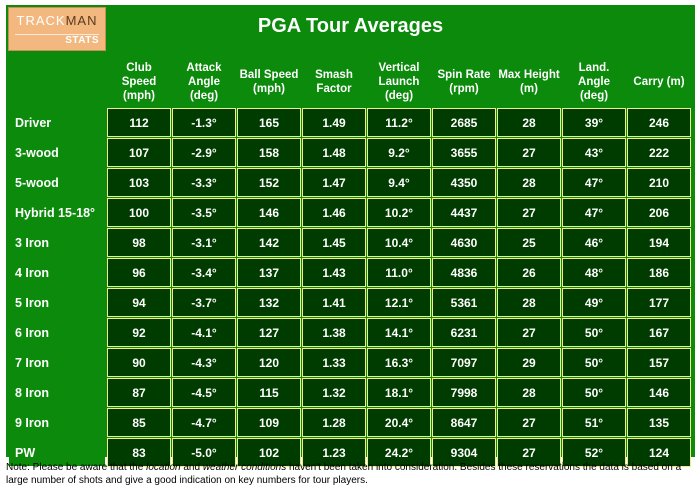 The width and height of the screenshot is (700, 488). Describe the element at coordinates (204, 302) in the screenshot. I see `data-cell: -3.7°` at that location.